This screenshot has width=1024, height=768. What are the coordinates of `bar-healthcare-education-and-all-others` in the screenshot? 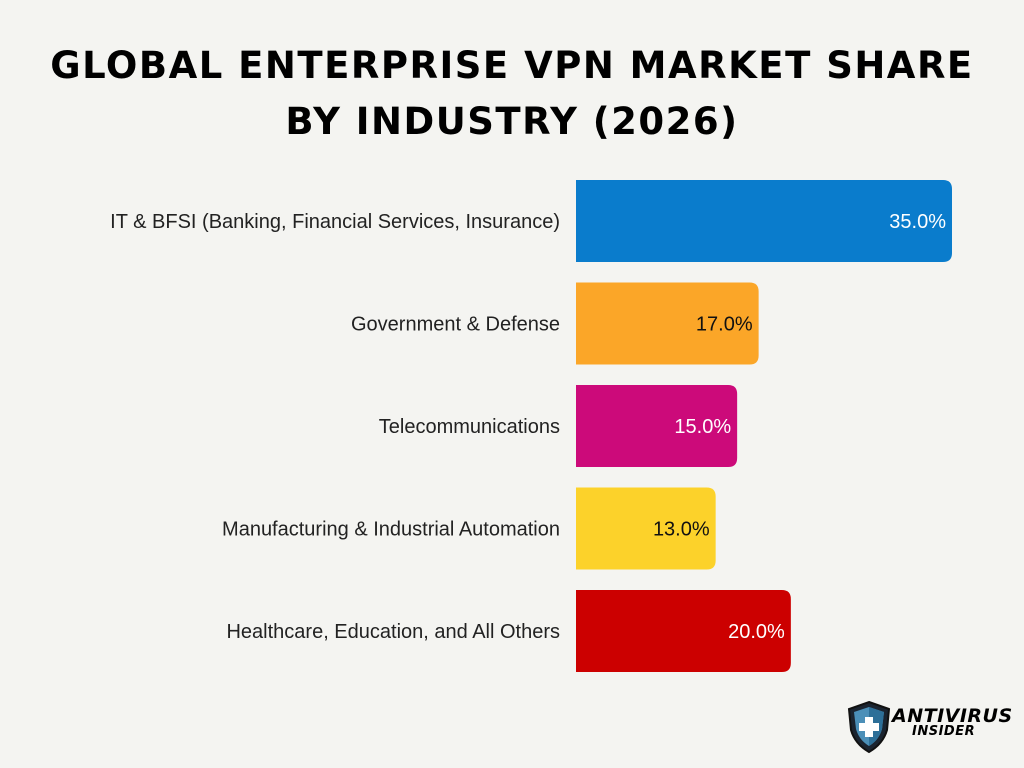 It's located at (683, 631).